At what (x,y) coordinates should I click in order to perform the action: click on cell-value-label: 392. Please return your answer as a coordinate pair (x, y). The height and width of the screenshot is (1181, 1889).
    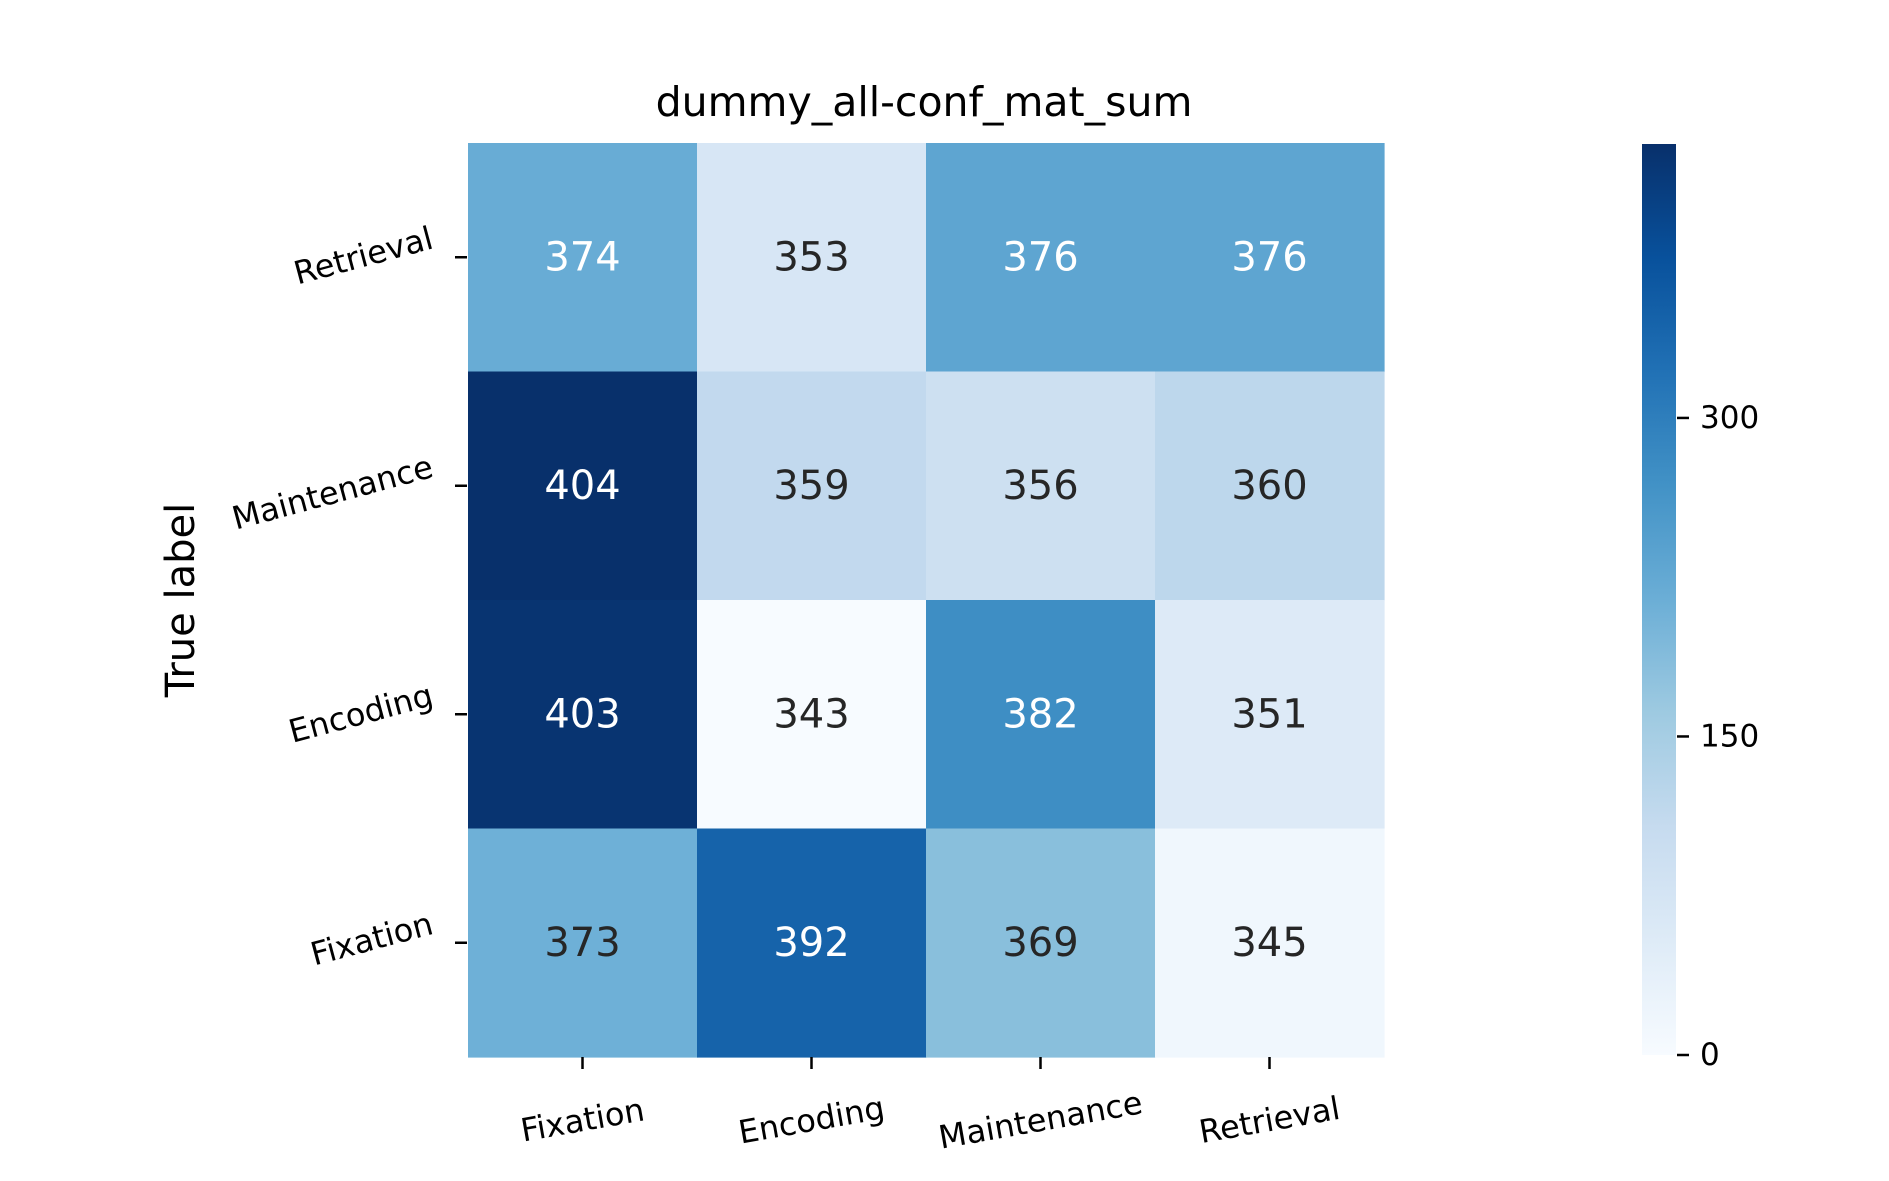
    Looking at the image, I should click on (811, 943).